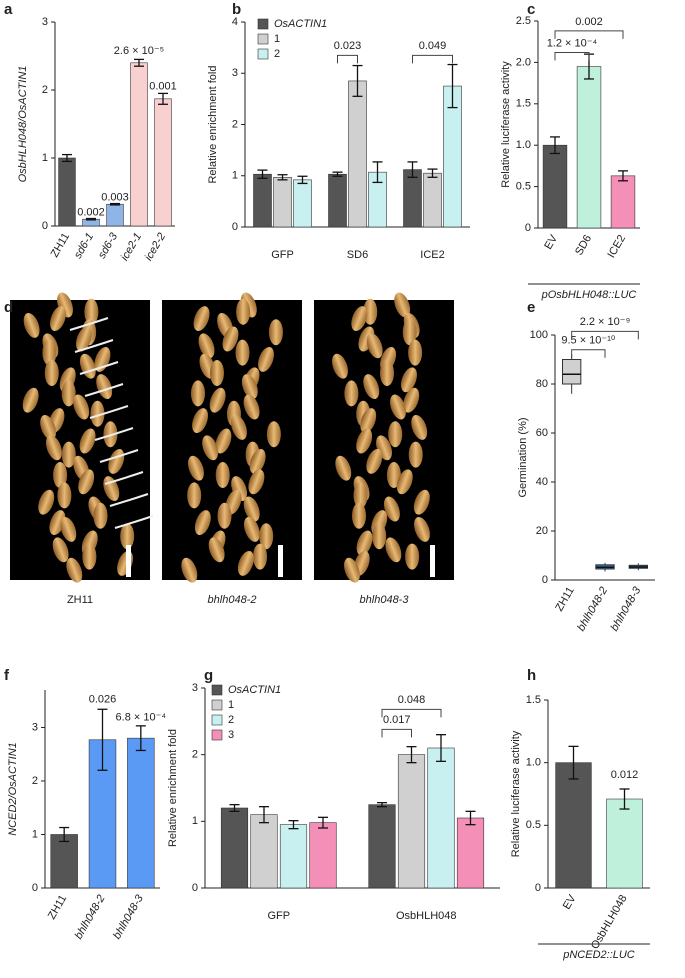 This screenshot has width=685, height=978. What do you see at coordinates (572, 372) in the screenshot?
I see `box` at bounding box center [572, 372].